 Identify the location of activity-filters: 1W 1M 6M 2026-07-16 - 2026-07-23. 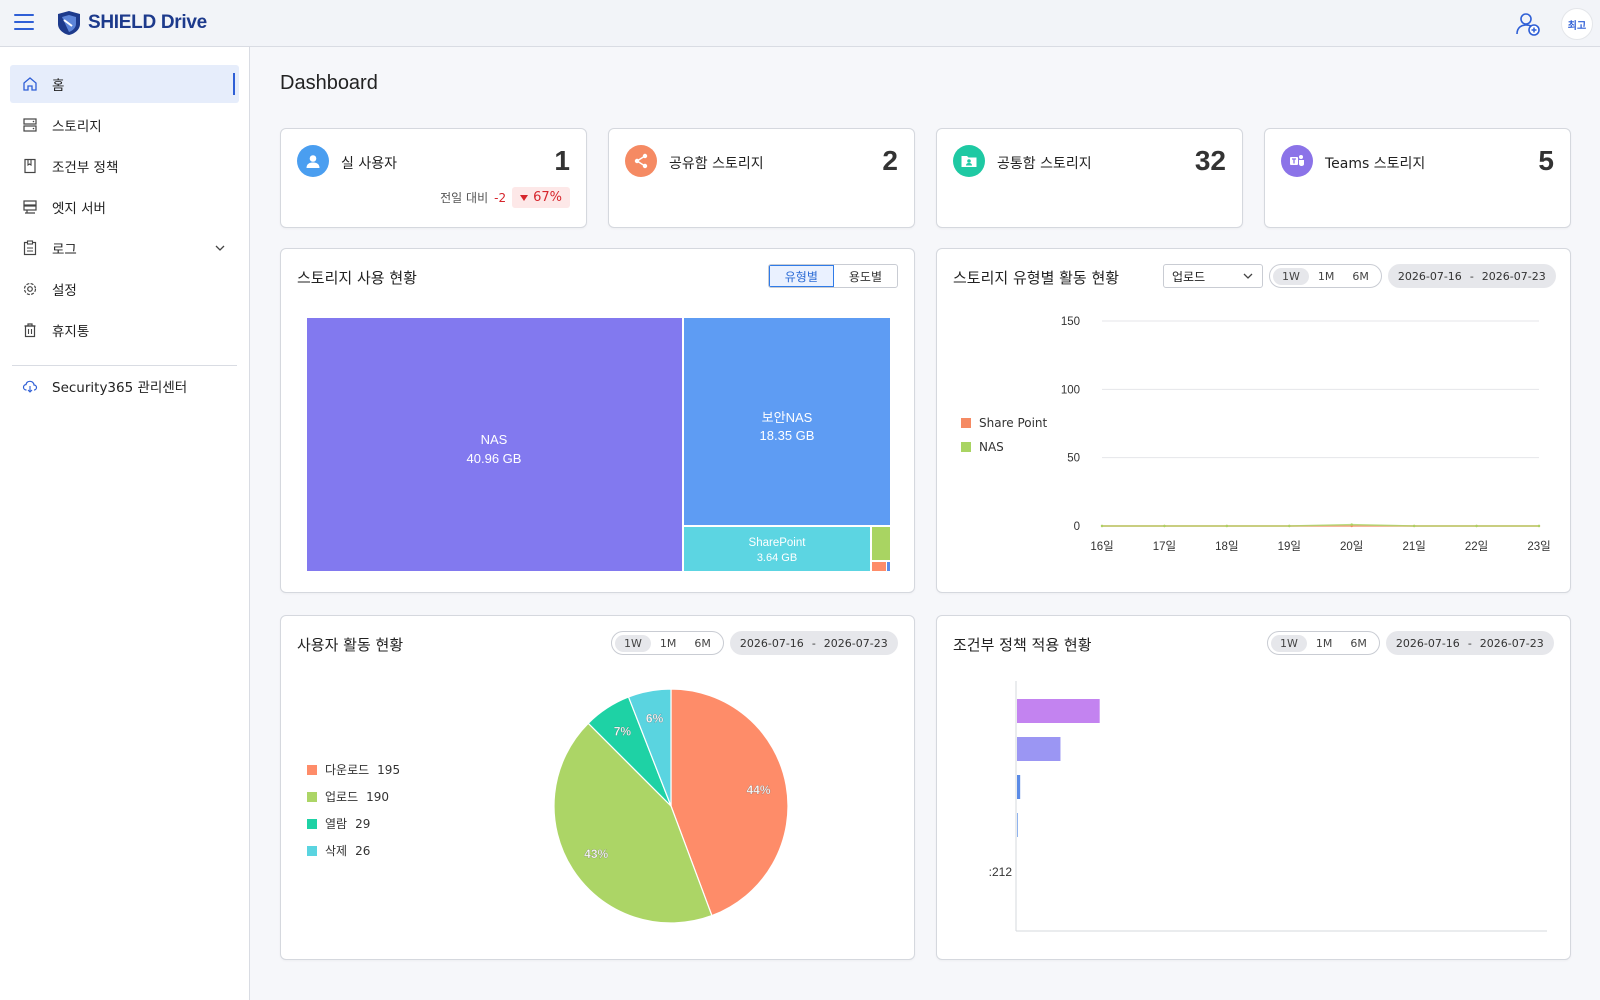
(754, 643).